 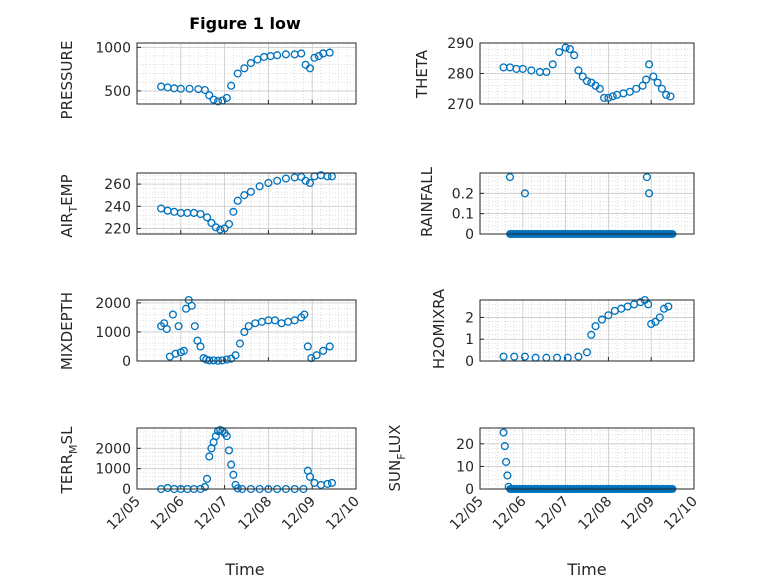 What do you see at coordinates (343, 514) in the screenshot?
I see `x-tick-label: 12/10` at bounding box center [343, 514].